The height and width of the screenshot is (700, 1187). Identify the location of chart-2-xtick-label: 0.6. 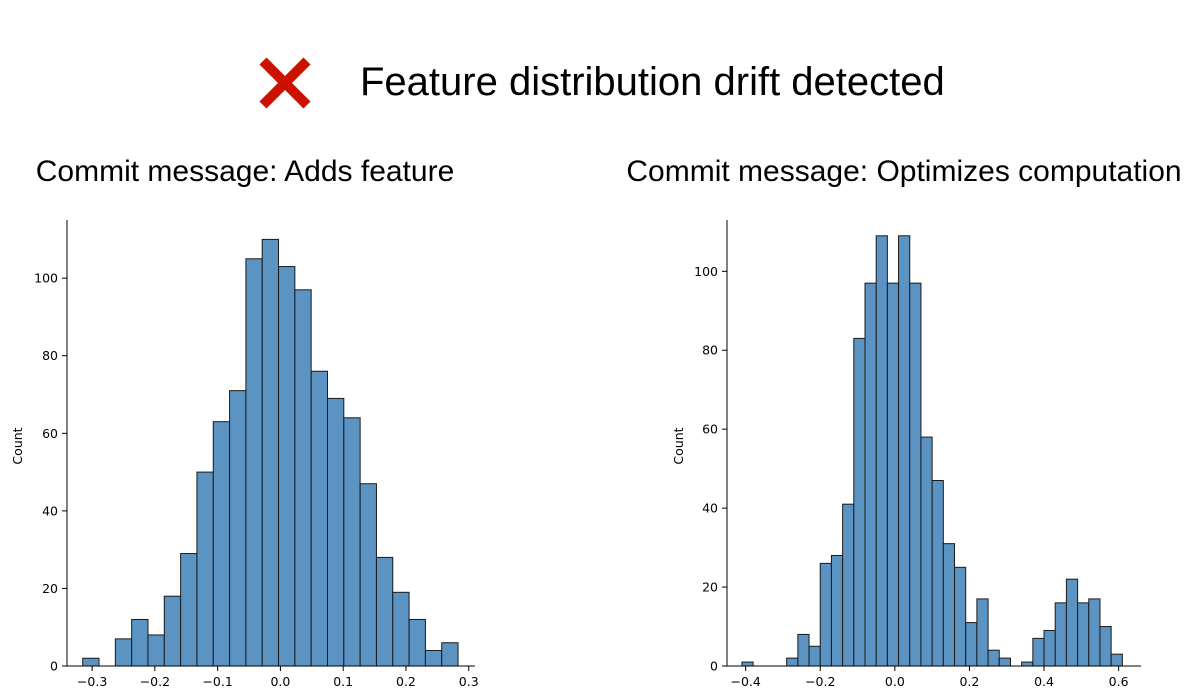
(1119, 681).